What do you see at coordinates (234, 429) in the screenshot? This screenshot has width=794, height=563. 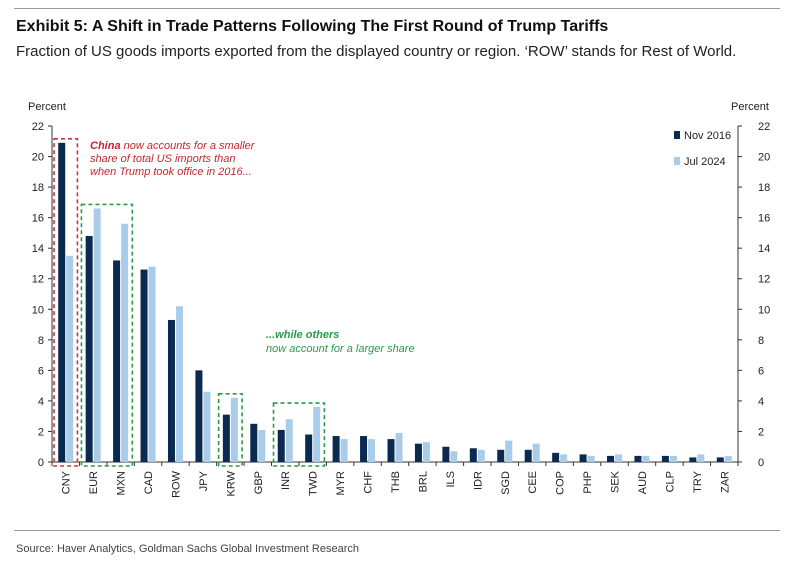 I see `bar-krw-jul2024` at bounding box center [234, 429].